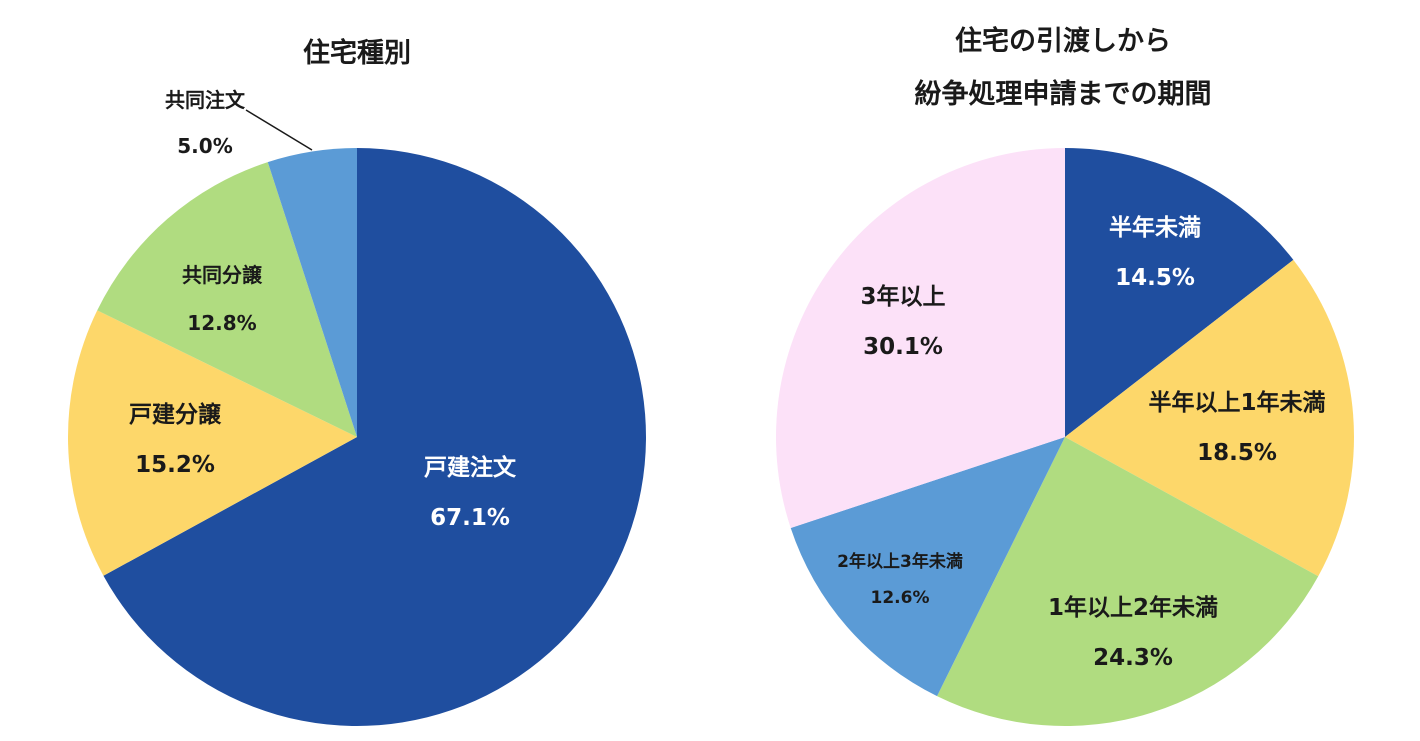 The width and height of the screenshot is (1420, 741). I want to click on pie-slice-value: 12.8%, so click(221, 323).